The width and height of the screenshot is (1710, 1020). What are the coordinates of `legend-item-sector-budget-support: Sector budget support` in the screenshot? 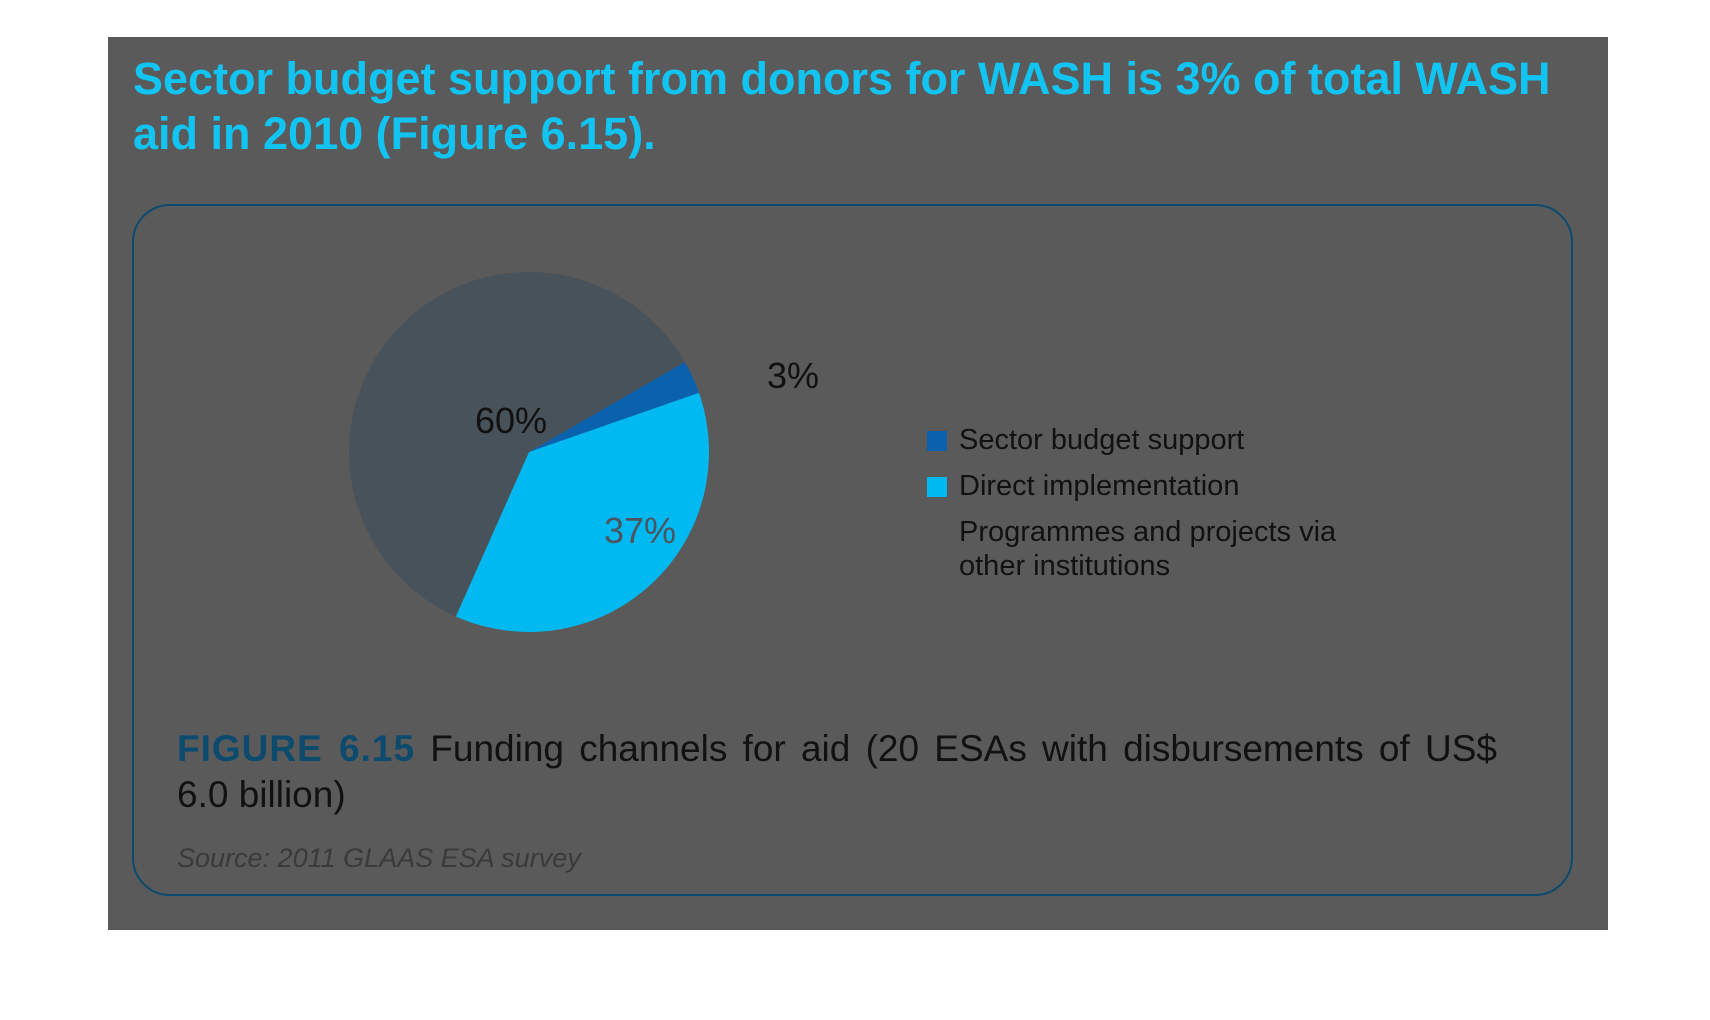 It's located at (1137, 440).